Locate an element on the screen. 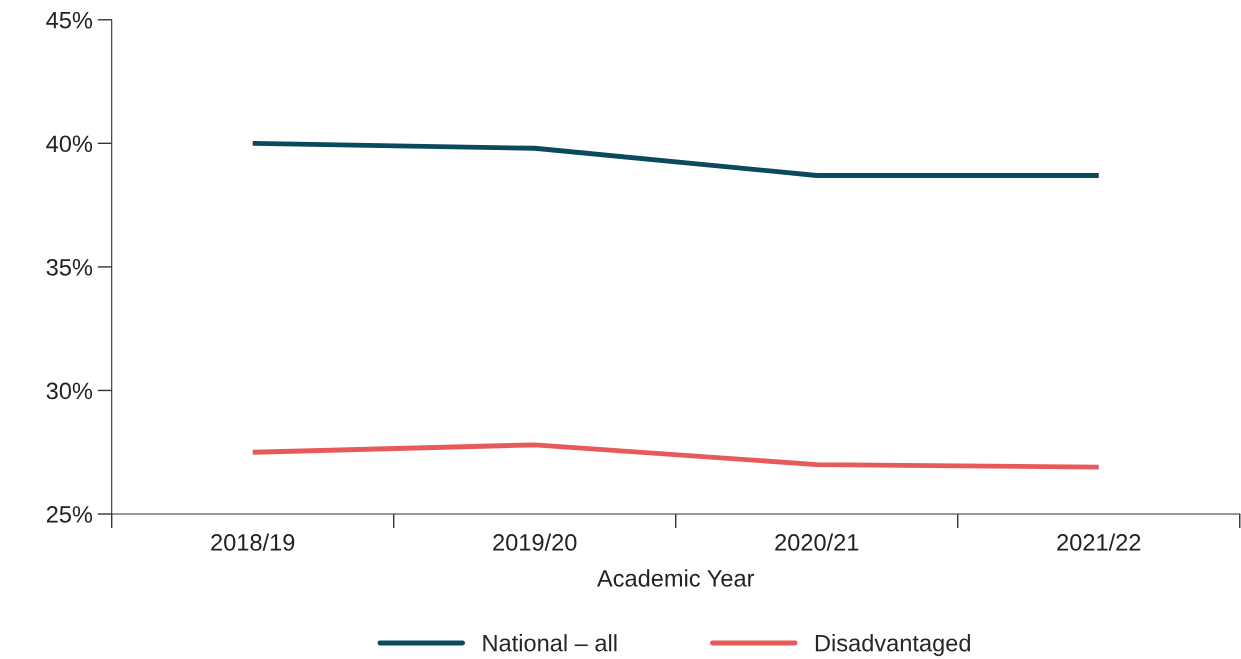  line-series is located at coordinates (676, 456).